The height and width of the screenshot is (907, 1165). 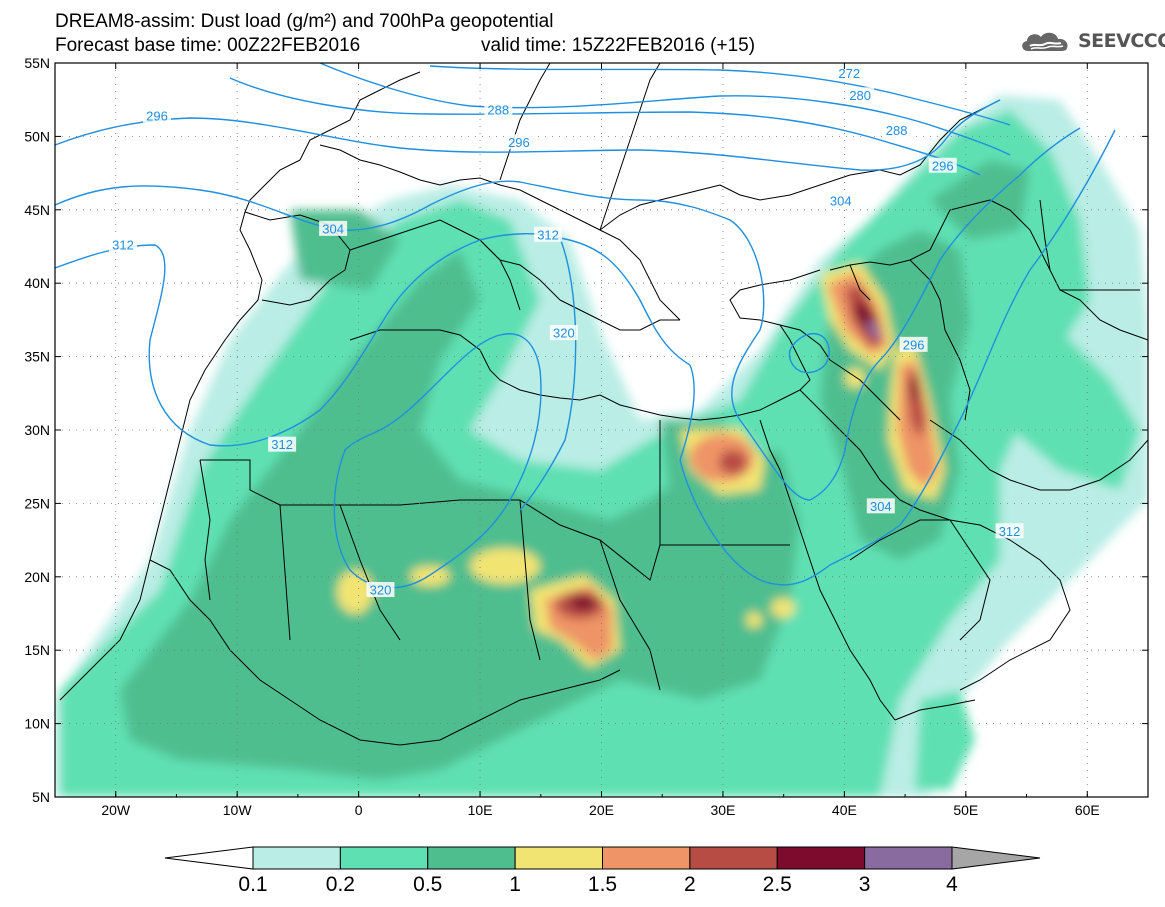 I want to click on colorbar-label: 4, so click(x=952, y=884).